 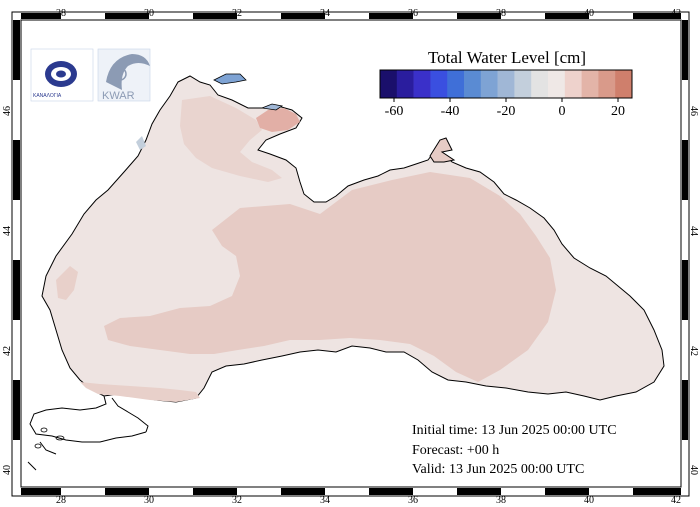 What do you see at coordinates (118, 96) in the screenshot?
I see `logo-right-text: KWAR` at bounding box center [118, 96].